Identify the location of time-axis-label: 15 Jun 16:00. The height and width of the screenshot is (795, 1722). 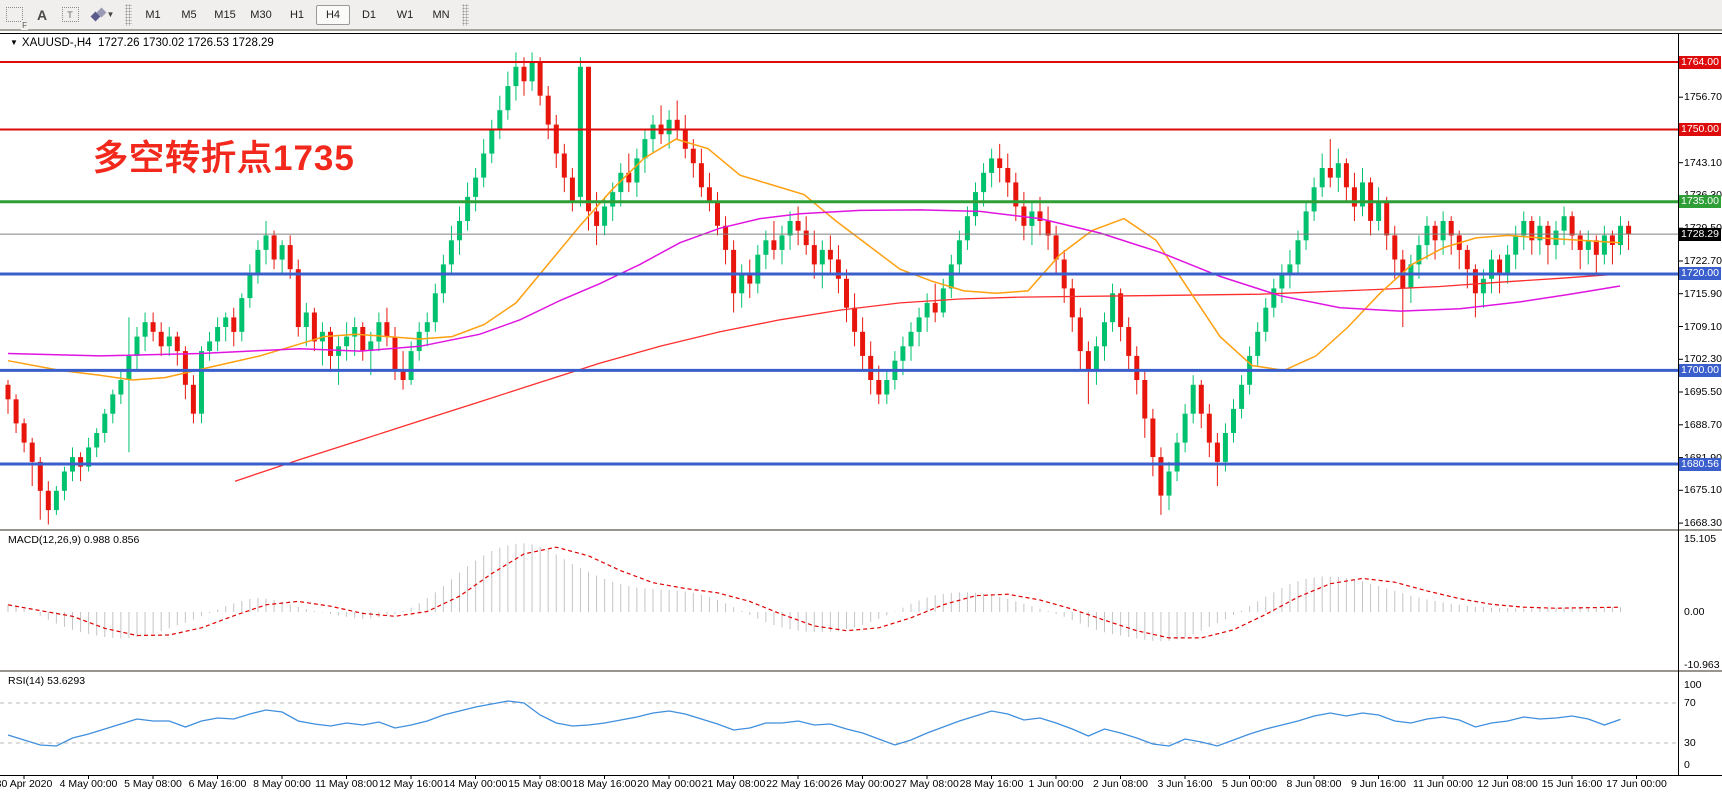
(1572, 784).